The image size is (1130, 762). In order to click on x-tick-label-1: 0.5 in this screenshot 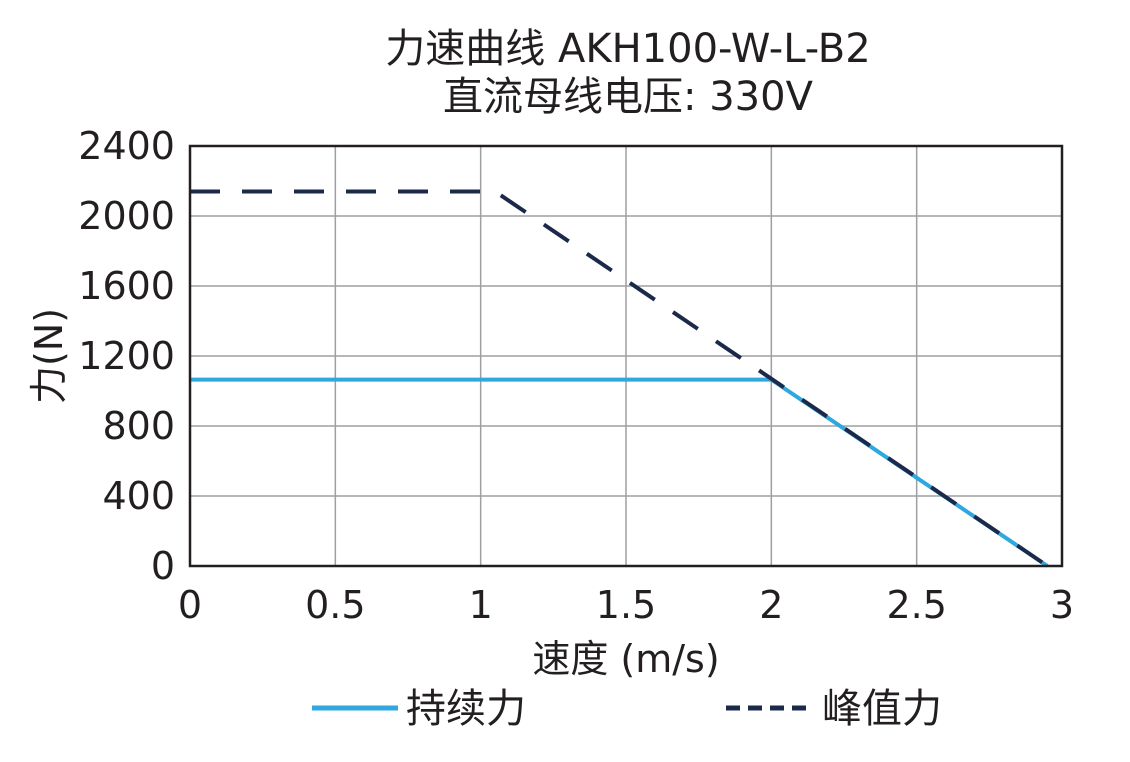, I will do `click(335, 605)`.